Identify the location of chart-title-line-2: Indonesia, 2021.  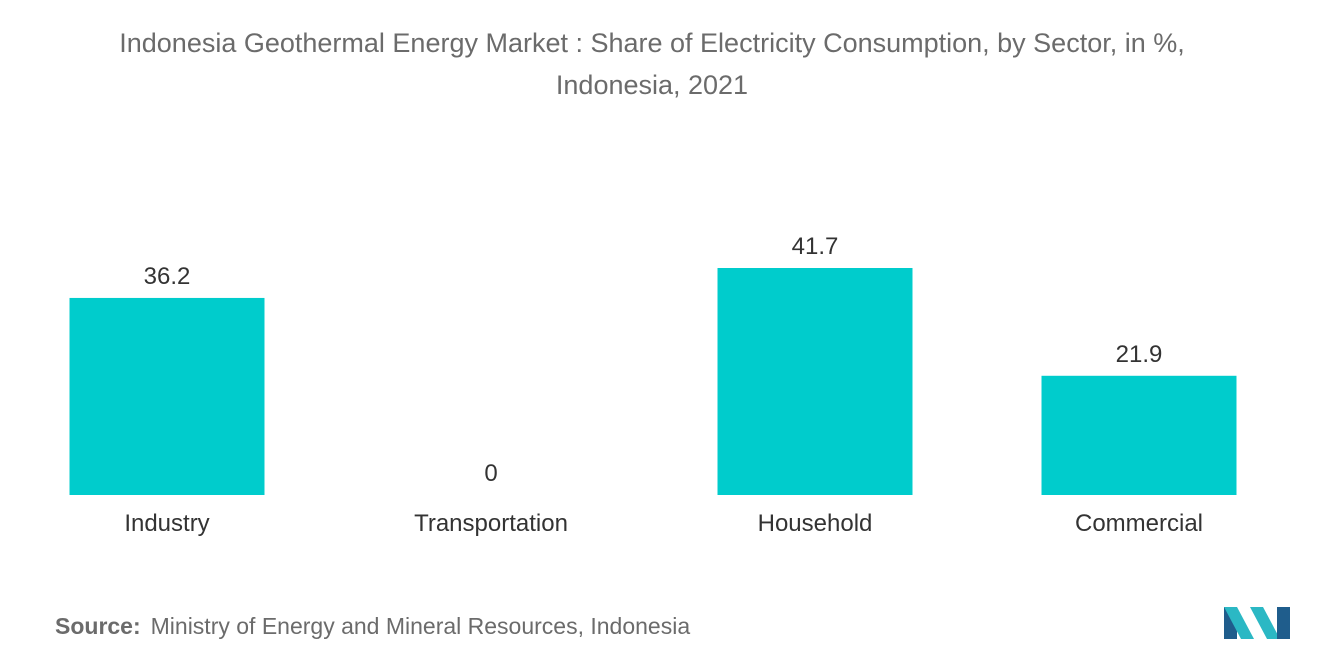
(652, 85).